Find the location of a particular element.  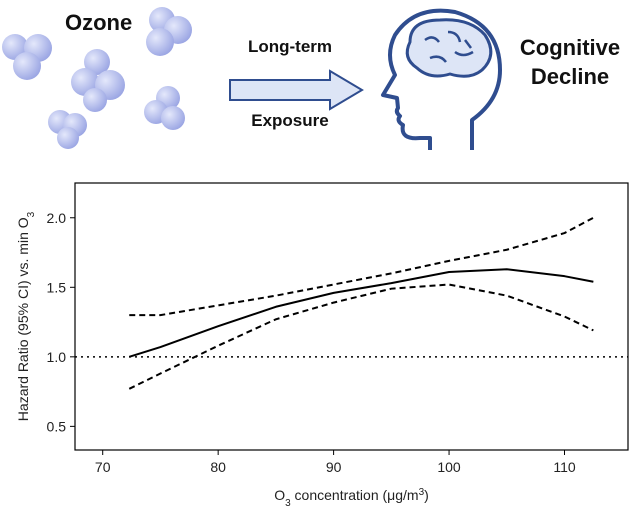

arrow-label-top: Long-term is located at coordinates (290, 46).